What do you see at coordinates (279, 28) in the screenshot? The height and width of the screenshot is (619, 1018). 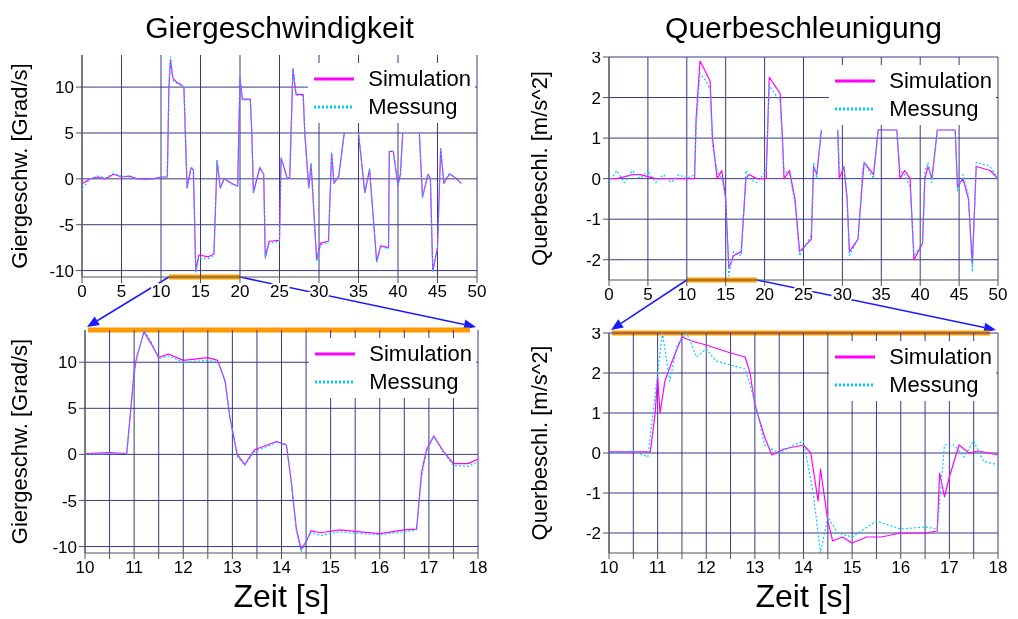 I see `chart-title: Giergeschwindigkeit` at bounding box center [279, 28].